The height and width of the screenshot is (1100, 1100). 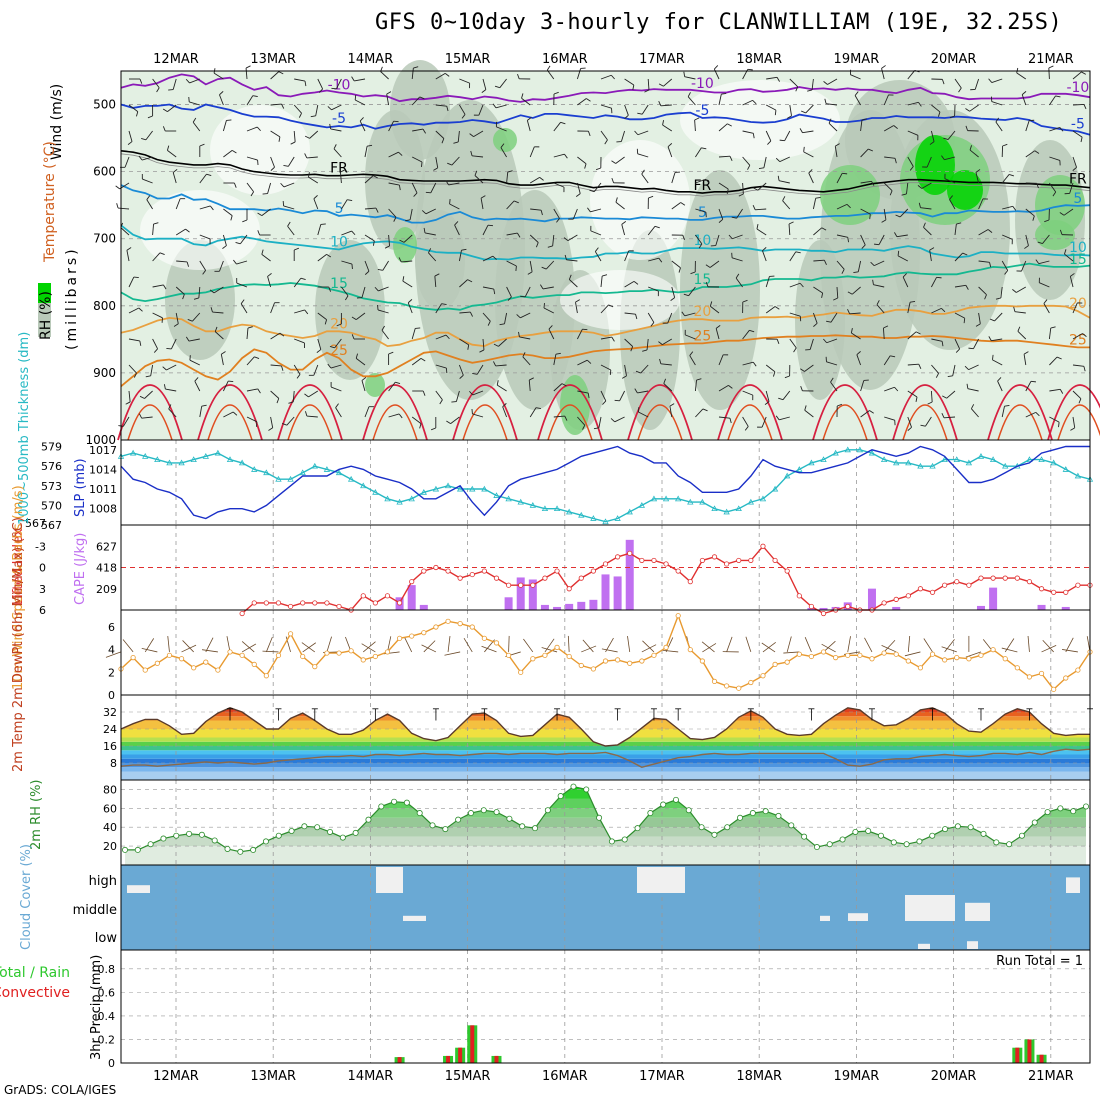 What do you see at coordinates (107, 969) in the screenshot?
I see `precip-tick-label: 0.8` at bounding box center [107, 969].